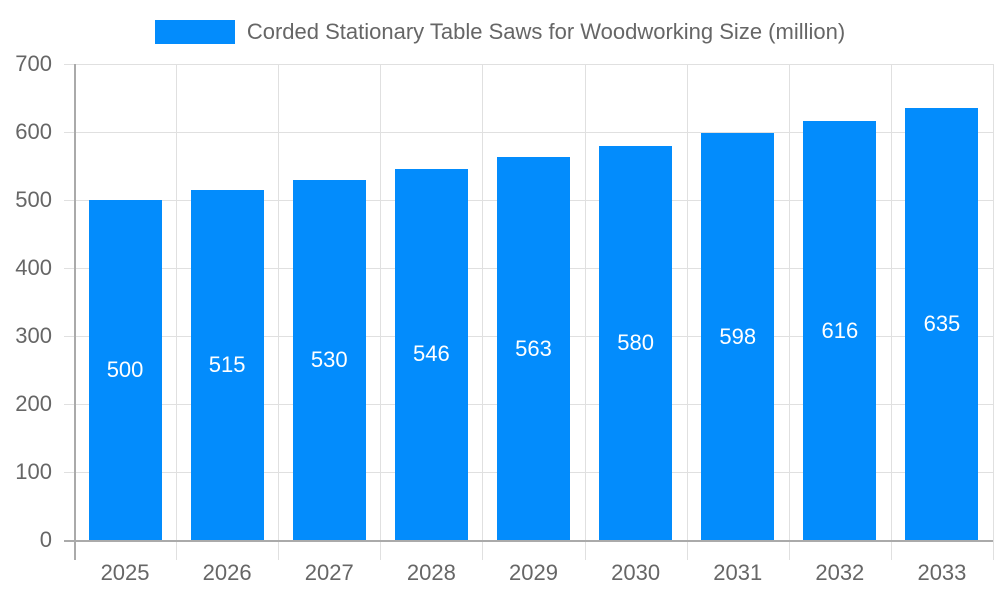 This screenshot has height=600, width=1000. Describe the element at coordinates (528, 541) in the screenshot. I see `x-axis` at that location.